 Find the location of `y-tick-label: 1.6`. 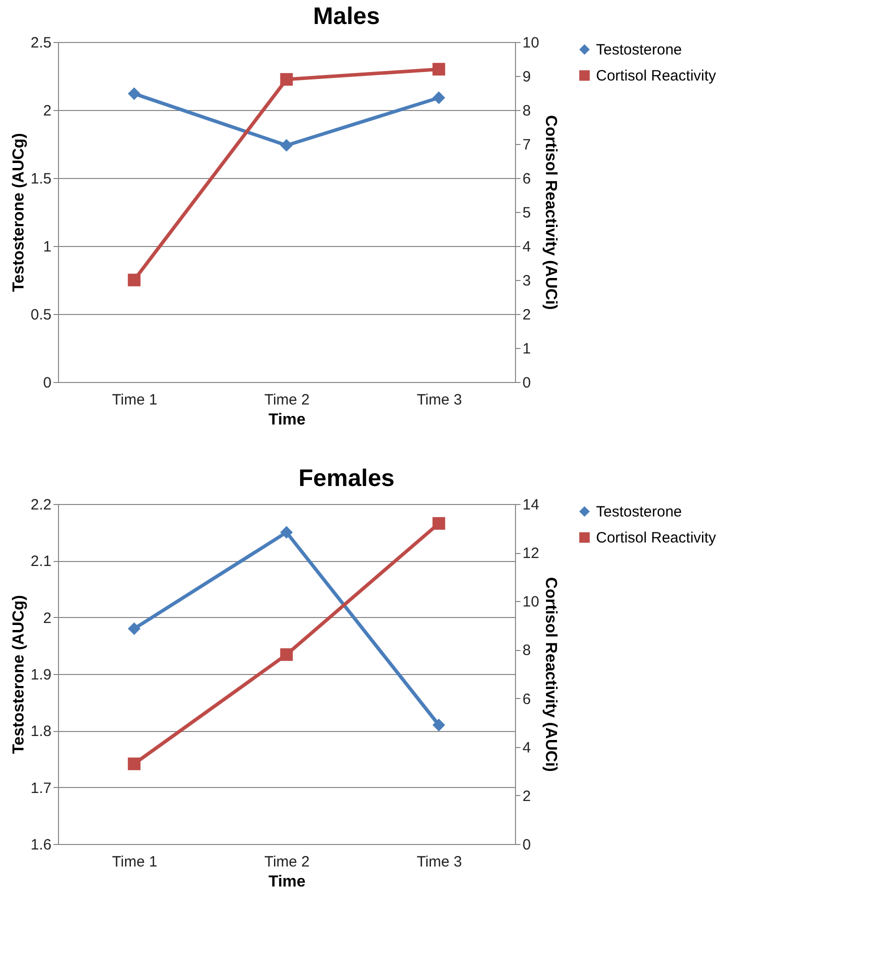

y-tick-label: 1.6 is located at coordinates (41, 845).